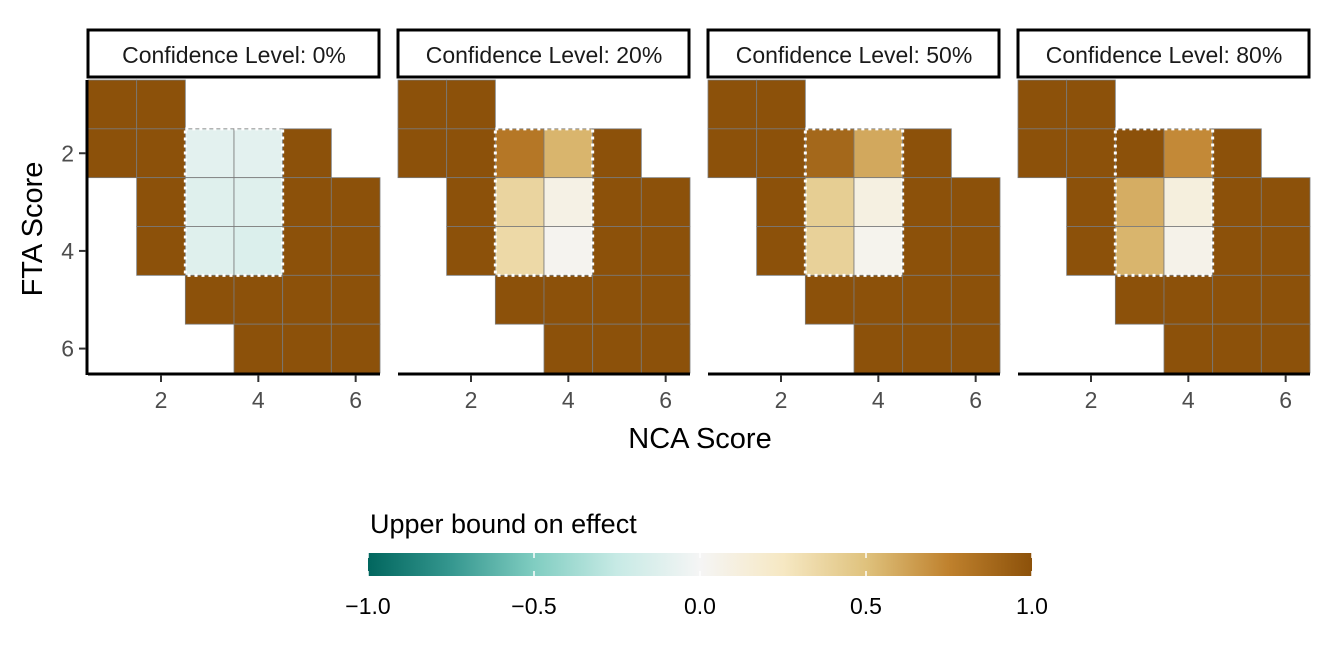  Describe the element at coordinates (67, 251) in the screenshot. I see `y-tick-label: 4` at that location.